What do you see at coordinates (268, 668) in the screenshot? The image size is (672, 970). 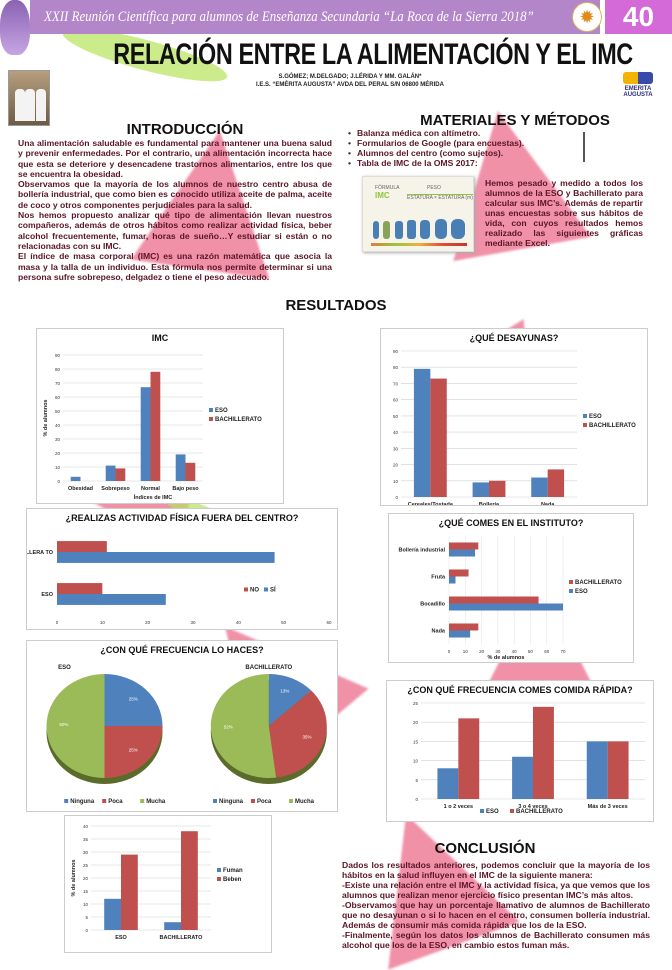 I see `pie-title: BACHILLERATO` at bounding box center [268, 668].